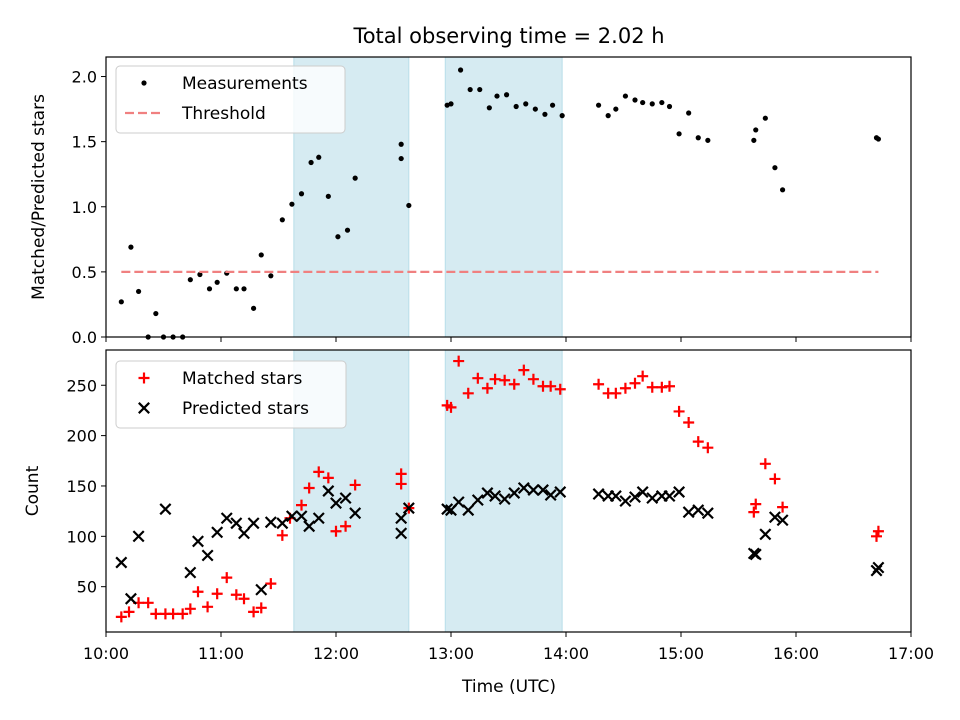 The height and width of the screenshot is (720, 960). I want to click on y-tick-label: 0.0, so click(84, 337).